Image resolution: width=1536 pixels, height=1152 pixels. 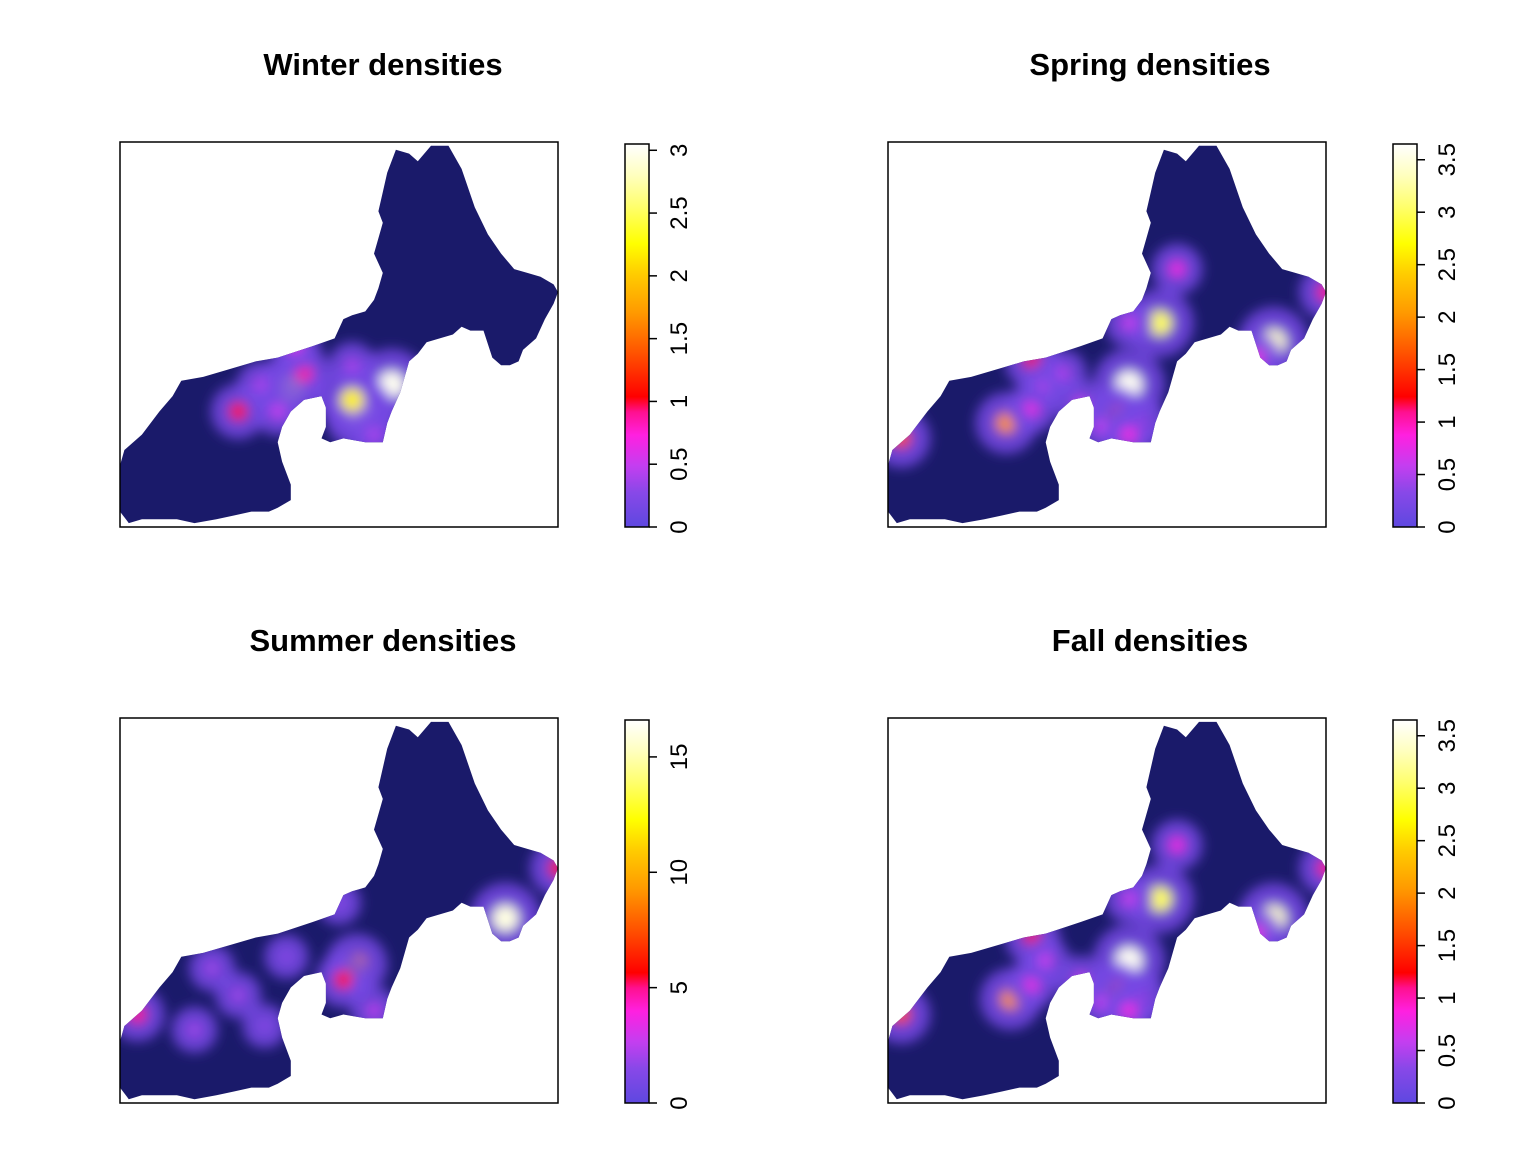 What do you see at coordinates (679, 872) in the screenshot?
I see `colorbar-tick-label: 10` at bounding box center [679, 872].